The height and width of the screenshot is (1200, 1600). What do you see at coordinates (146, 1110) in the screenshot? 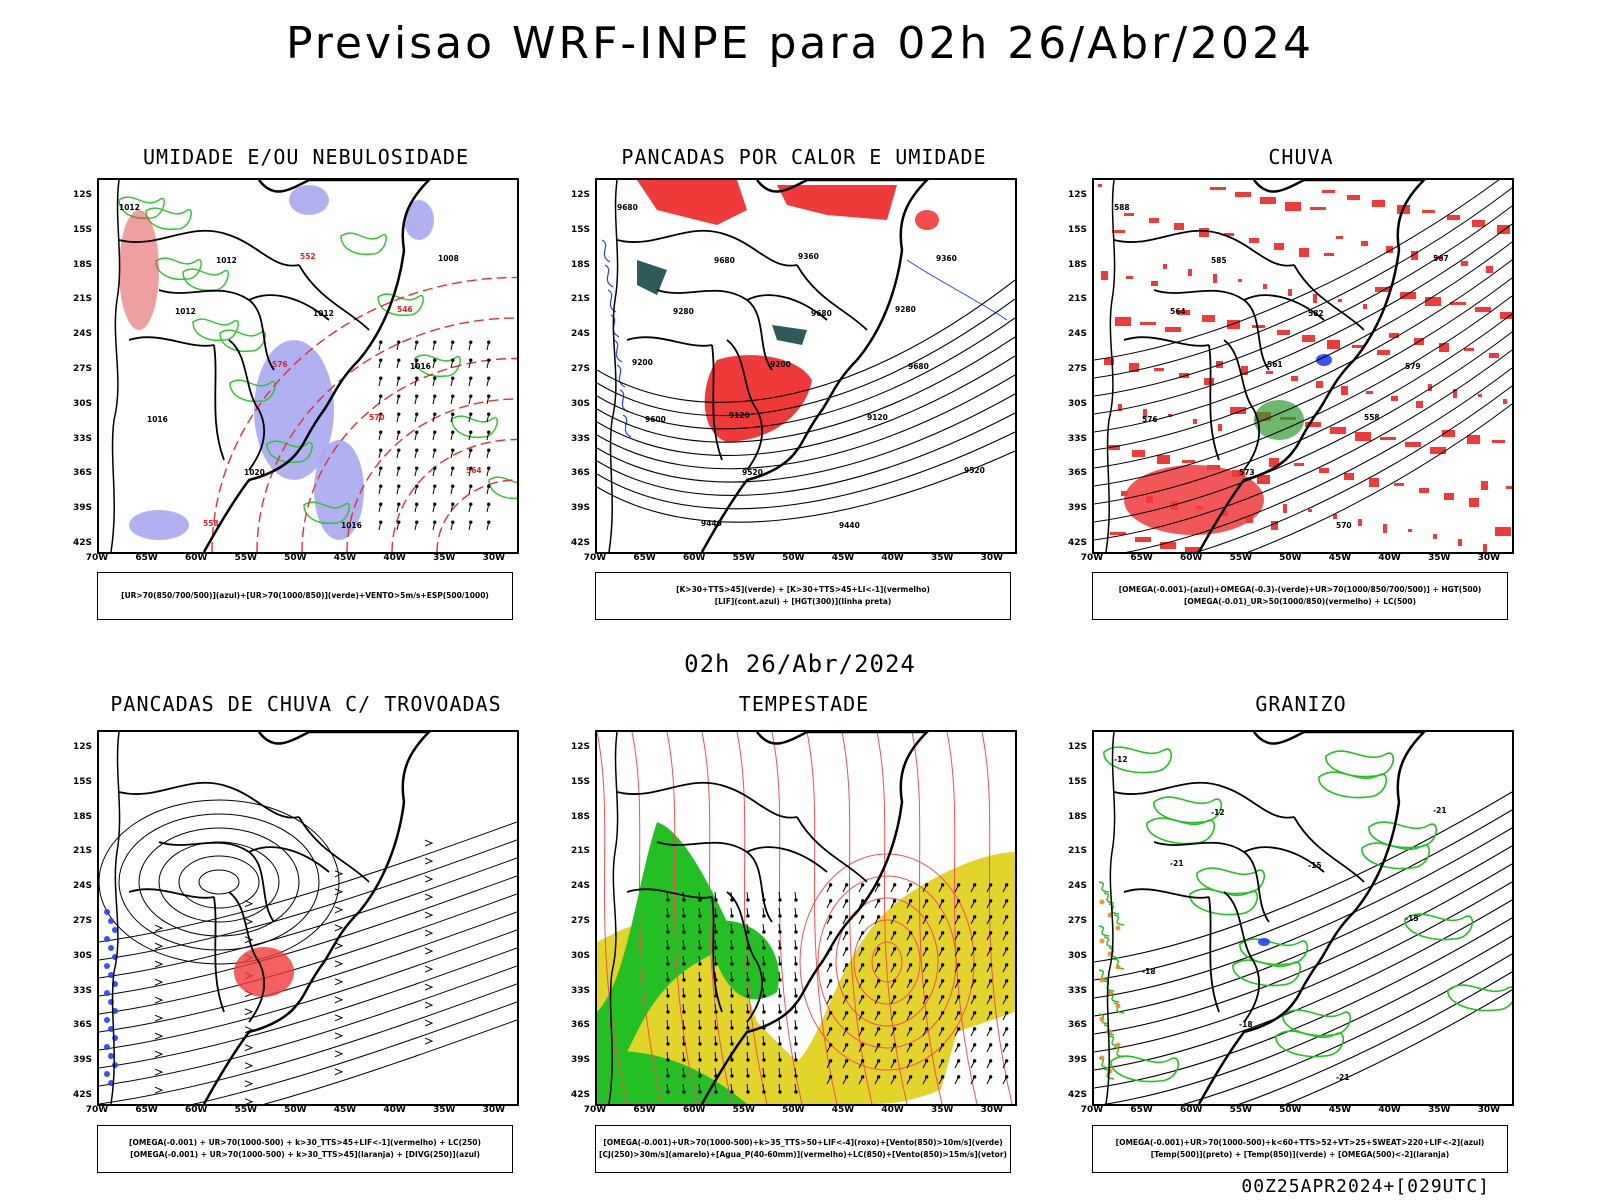
I see `lon-label: 65W` at bounding box center [146, 1110].